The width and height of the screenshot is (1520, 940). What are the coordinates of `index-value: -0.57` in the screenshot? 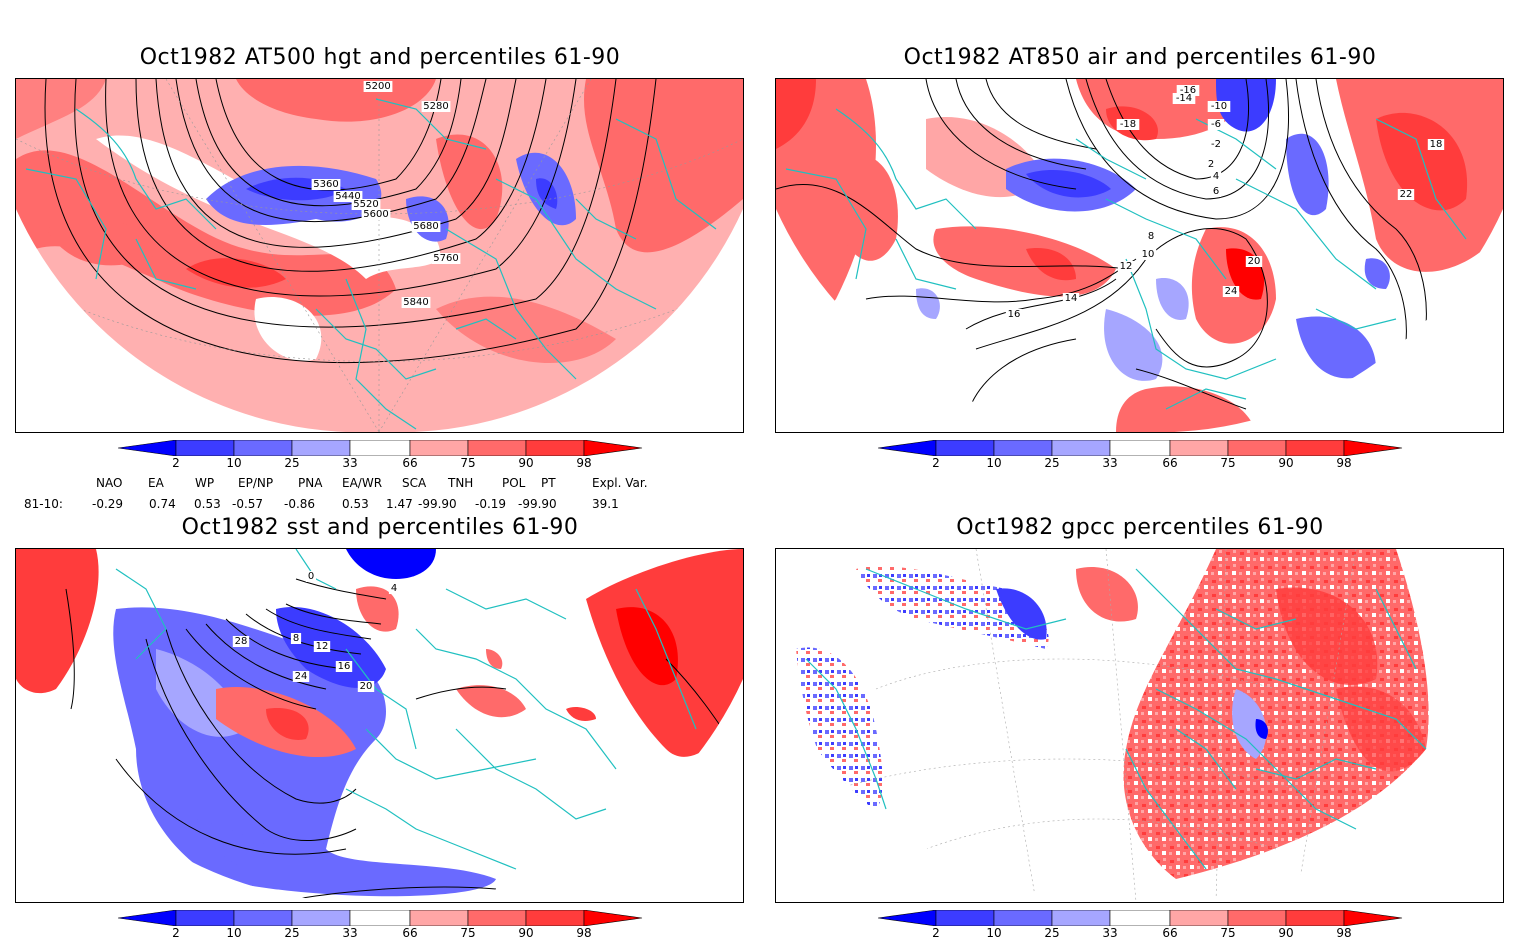 It's located at (248, 504).